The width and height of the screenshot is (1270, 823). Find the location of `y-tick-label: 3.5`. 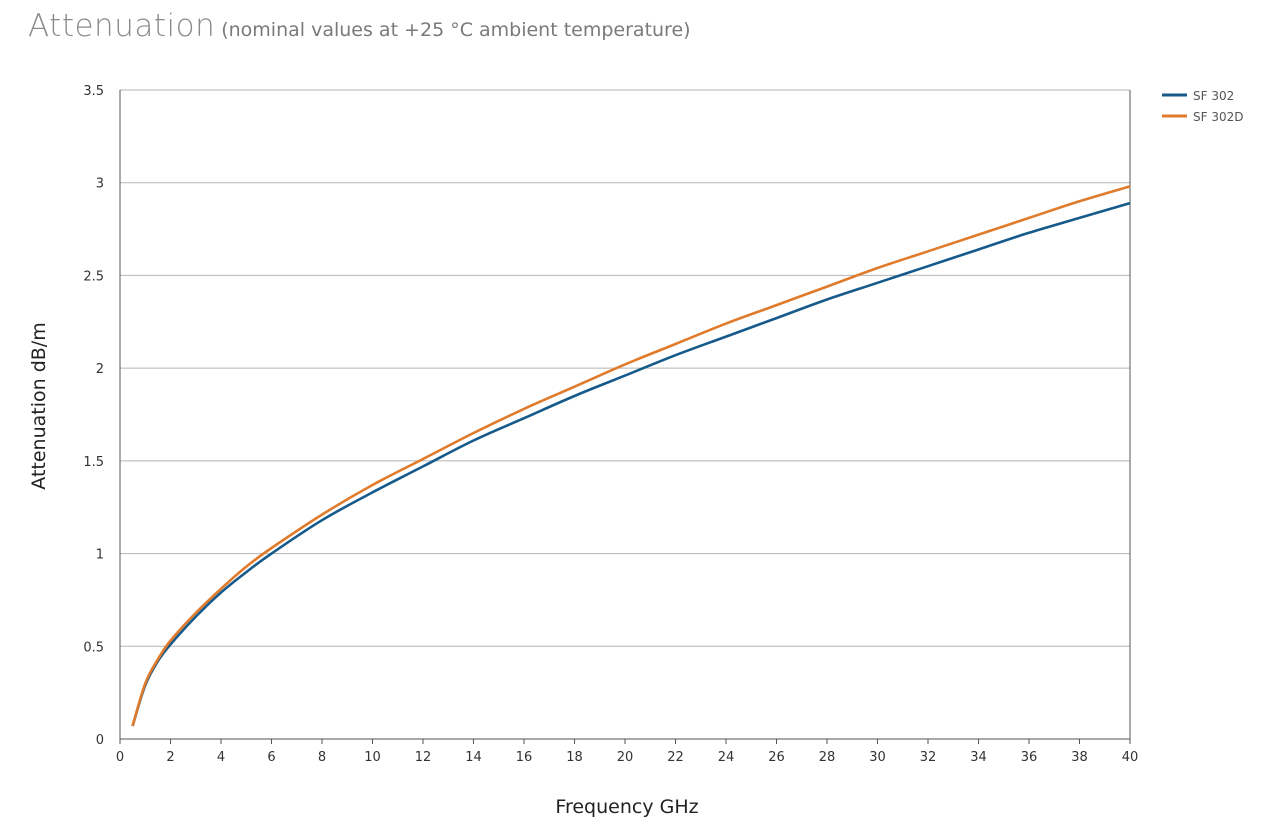

y-tick-label: 3.5 is located at coordinates (93, 91).